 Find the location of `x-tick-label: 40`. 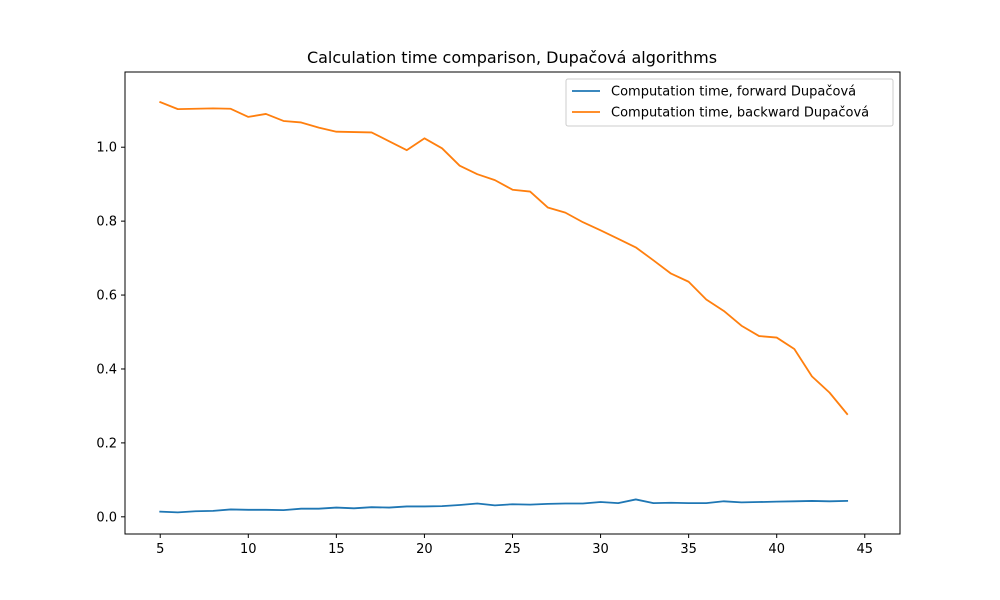

x-tick-label: 40 is located at coordinates (776, 549).